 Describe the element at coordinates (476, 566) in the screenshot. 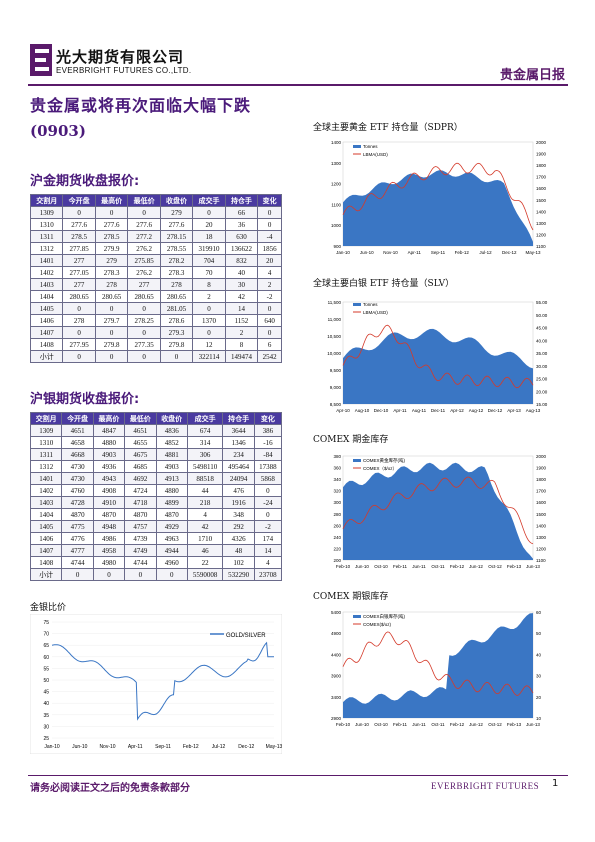

I see `x-tick-label: Jun-12` at that location.